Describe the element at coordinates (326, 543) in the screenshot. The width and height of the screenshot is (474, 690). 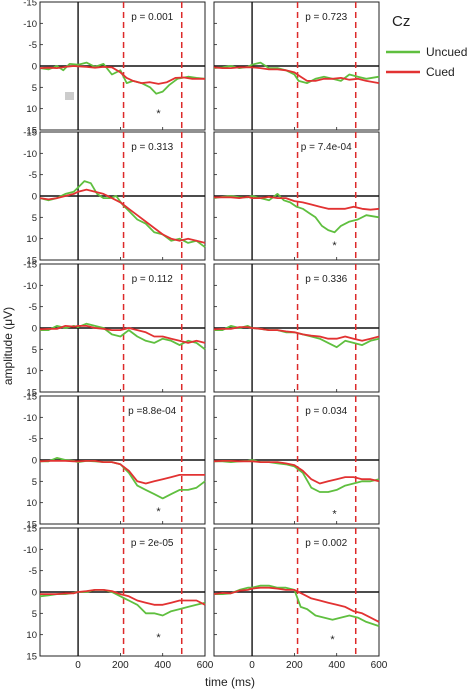
I see `p-value-label: p = 0.002` at that location.